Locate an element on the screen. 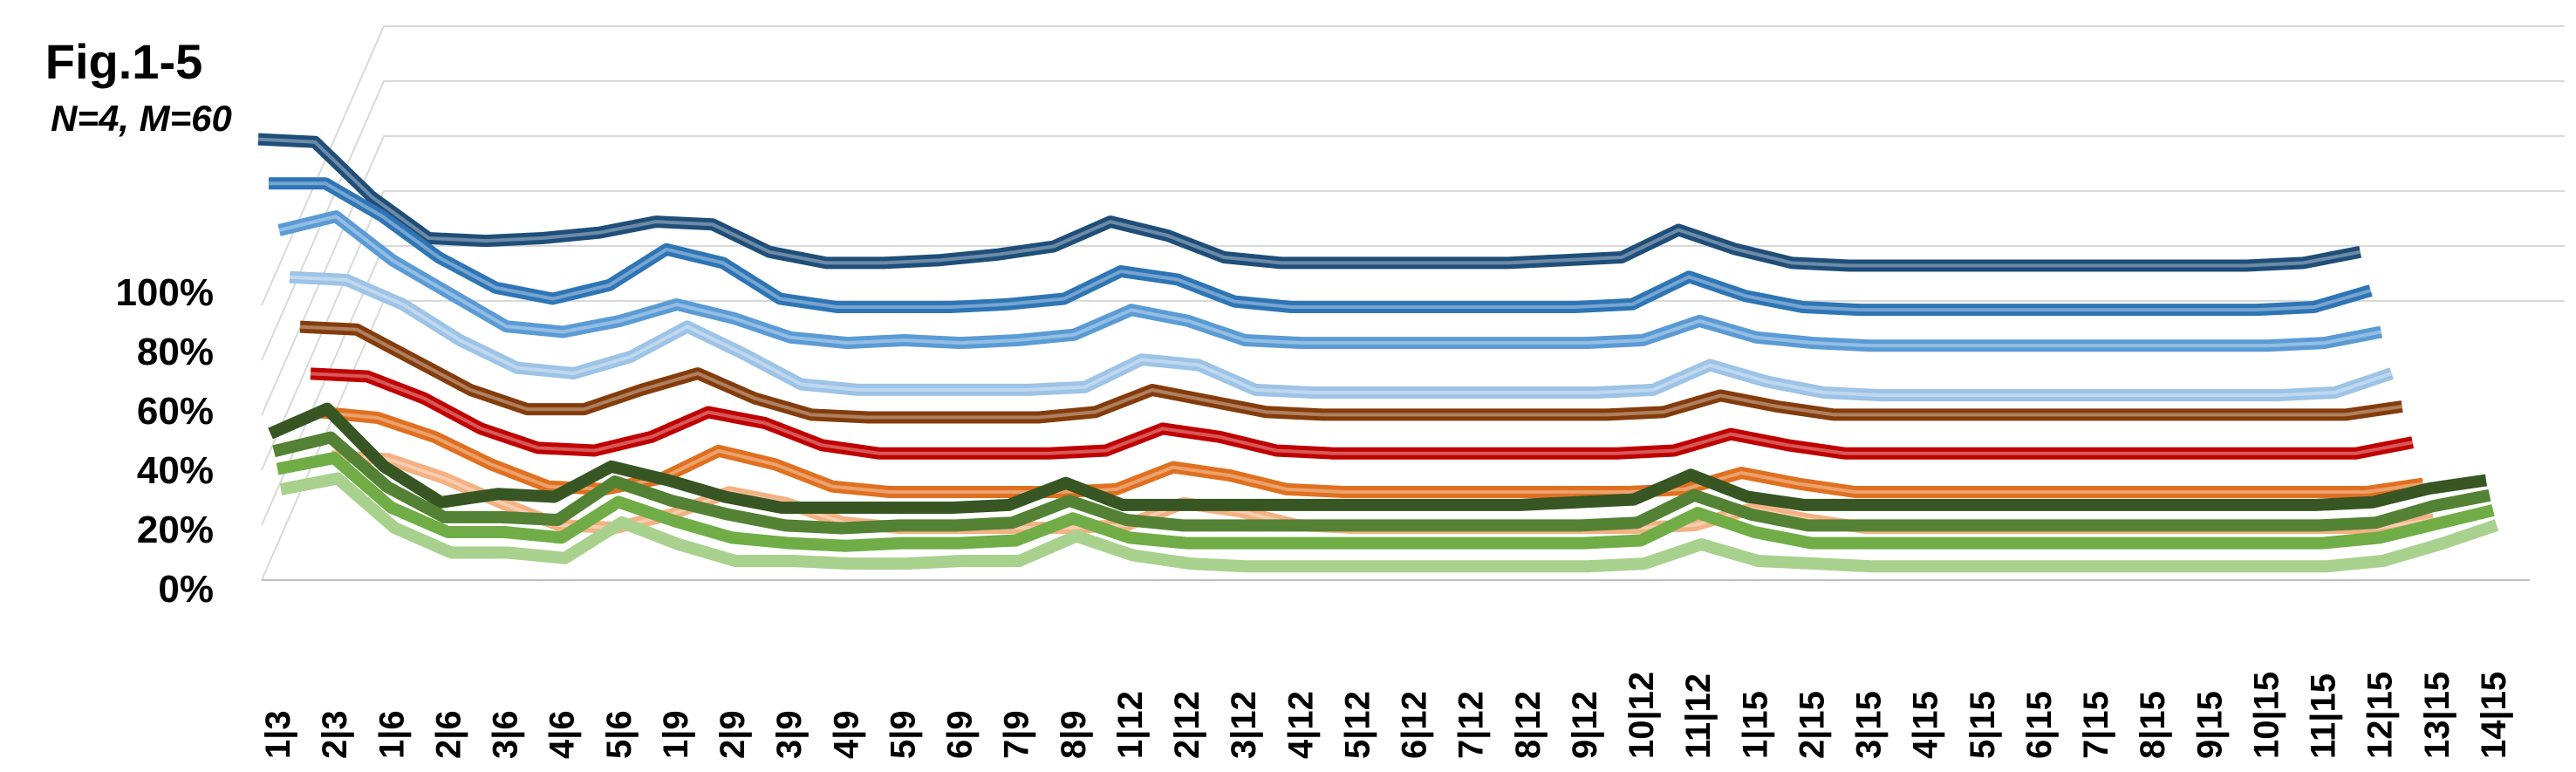  x-tick-label: 6|12 is located at coordinates (1415, 725).